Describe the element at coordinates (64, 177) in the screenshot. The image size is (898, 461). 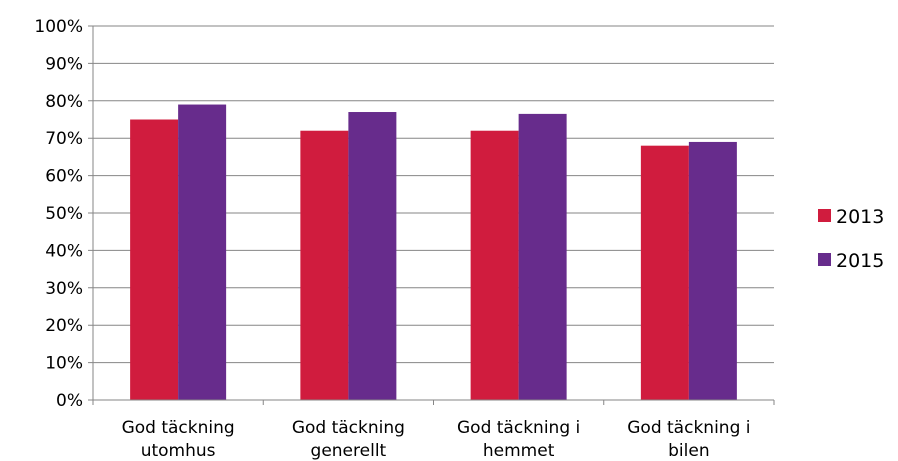
I see `y-tick-label: 60%` at that location.